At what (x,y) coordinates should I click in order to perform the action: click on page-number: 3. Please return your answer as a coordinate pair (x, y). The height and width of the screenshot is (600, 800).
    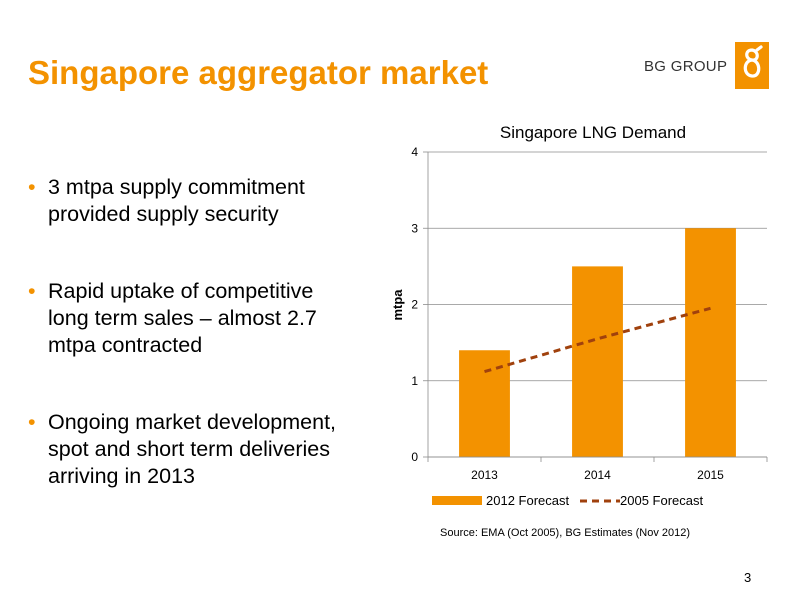
    Looking at the image, I should click on (748, 577).